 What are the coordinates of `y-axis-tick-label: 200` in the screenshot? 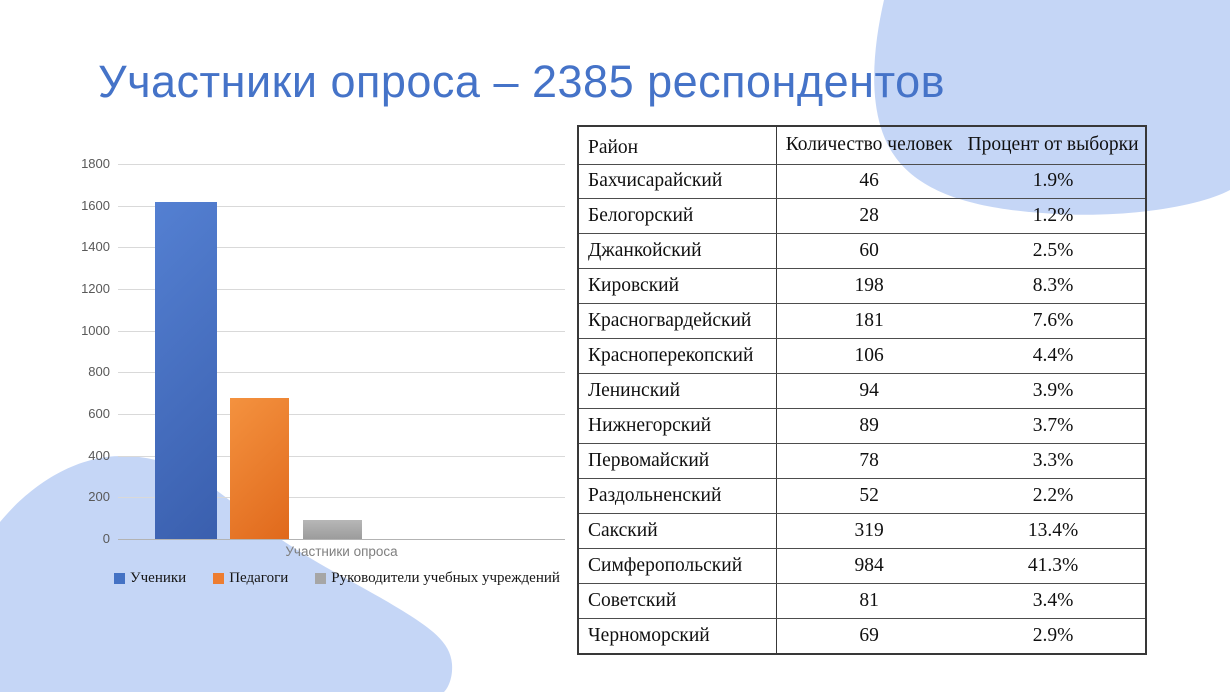 It's located at (99, 497).